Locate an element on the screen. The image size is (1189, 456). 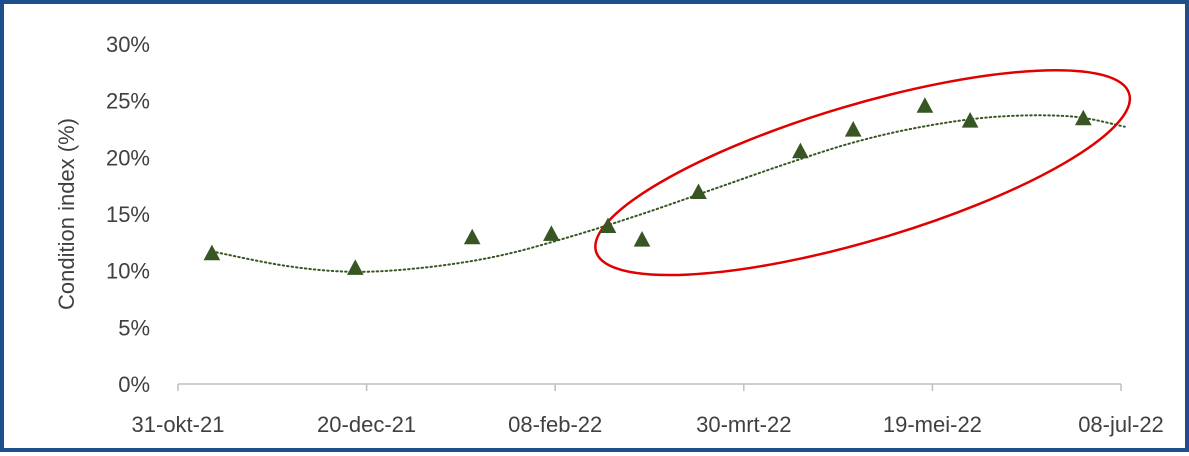
y-tick-label: 15% is located at coordinates (128, 214).